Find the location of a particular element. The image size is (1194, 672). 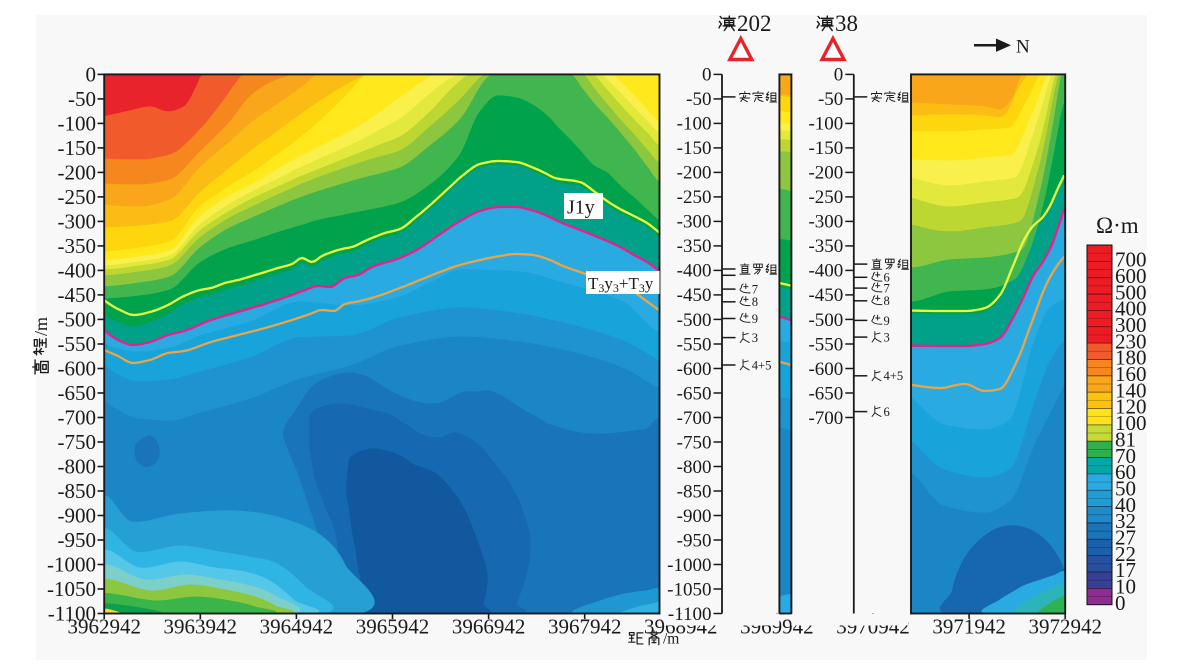

svg-text: T3y3+T3y is located at coordinates (621, 284).